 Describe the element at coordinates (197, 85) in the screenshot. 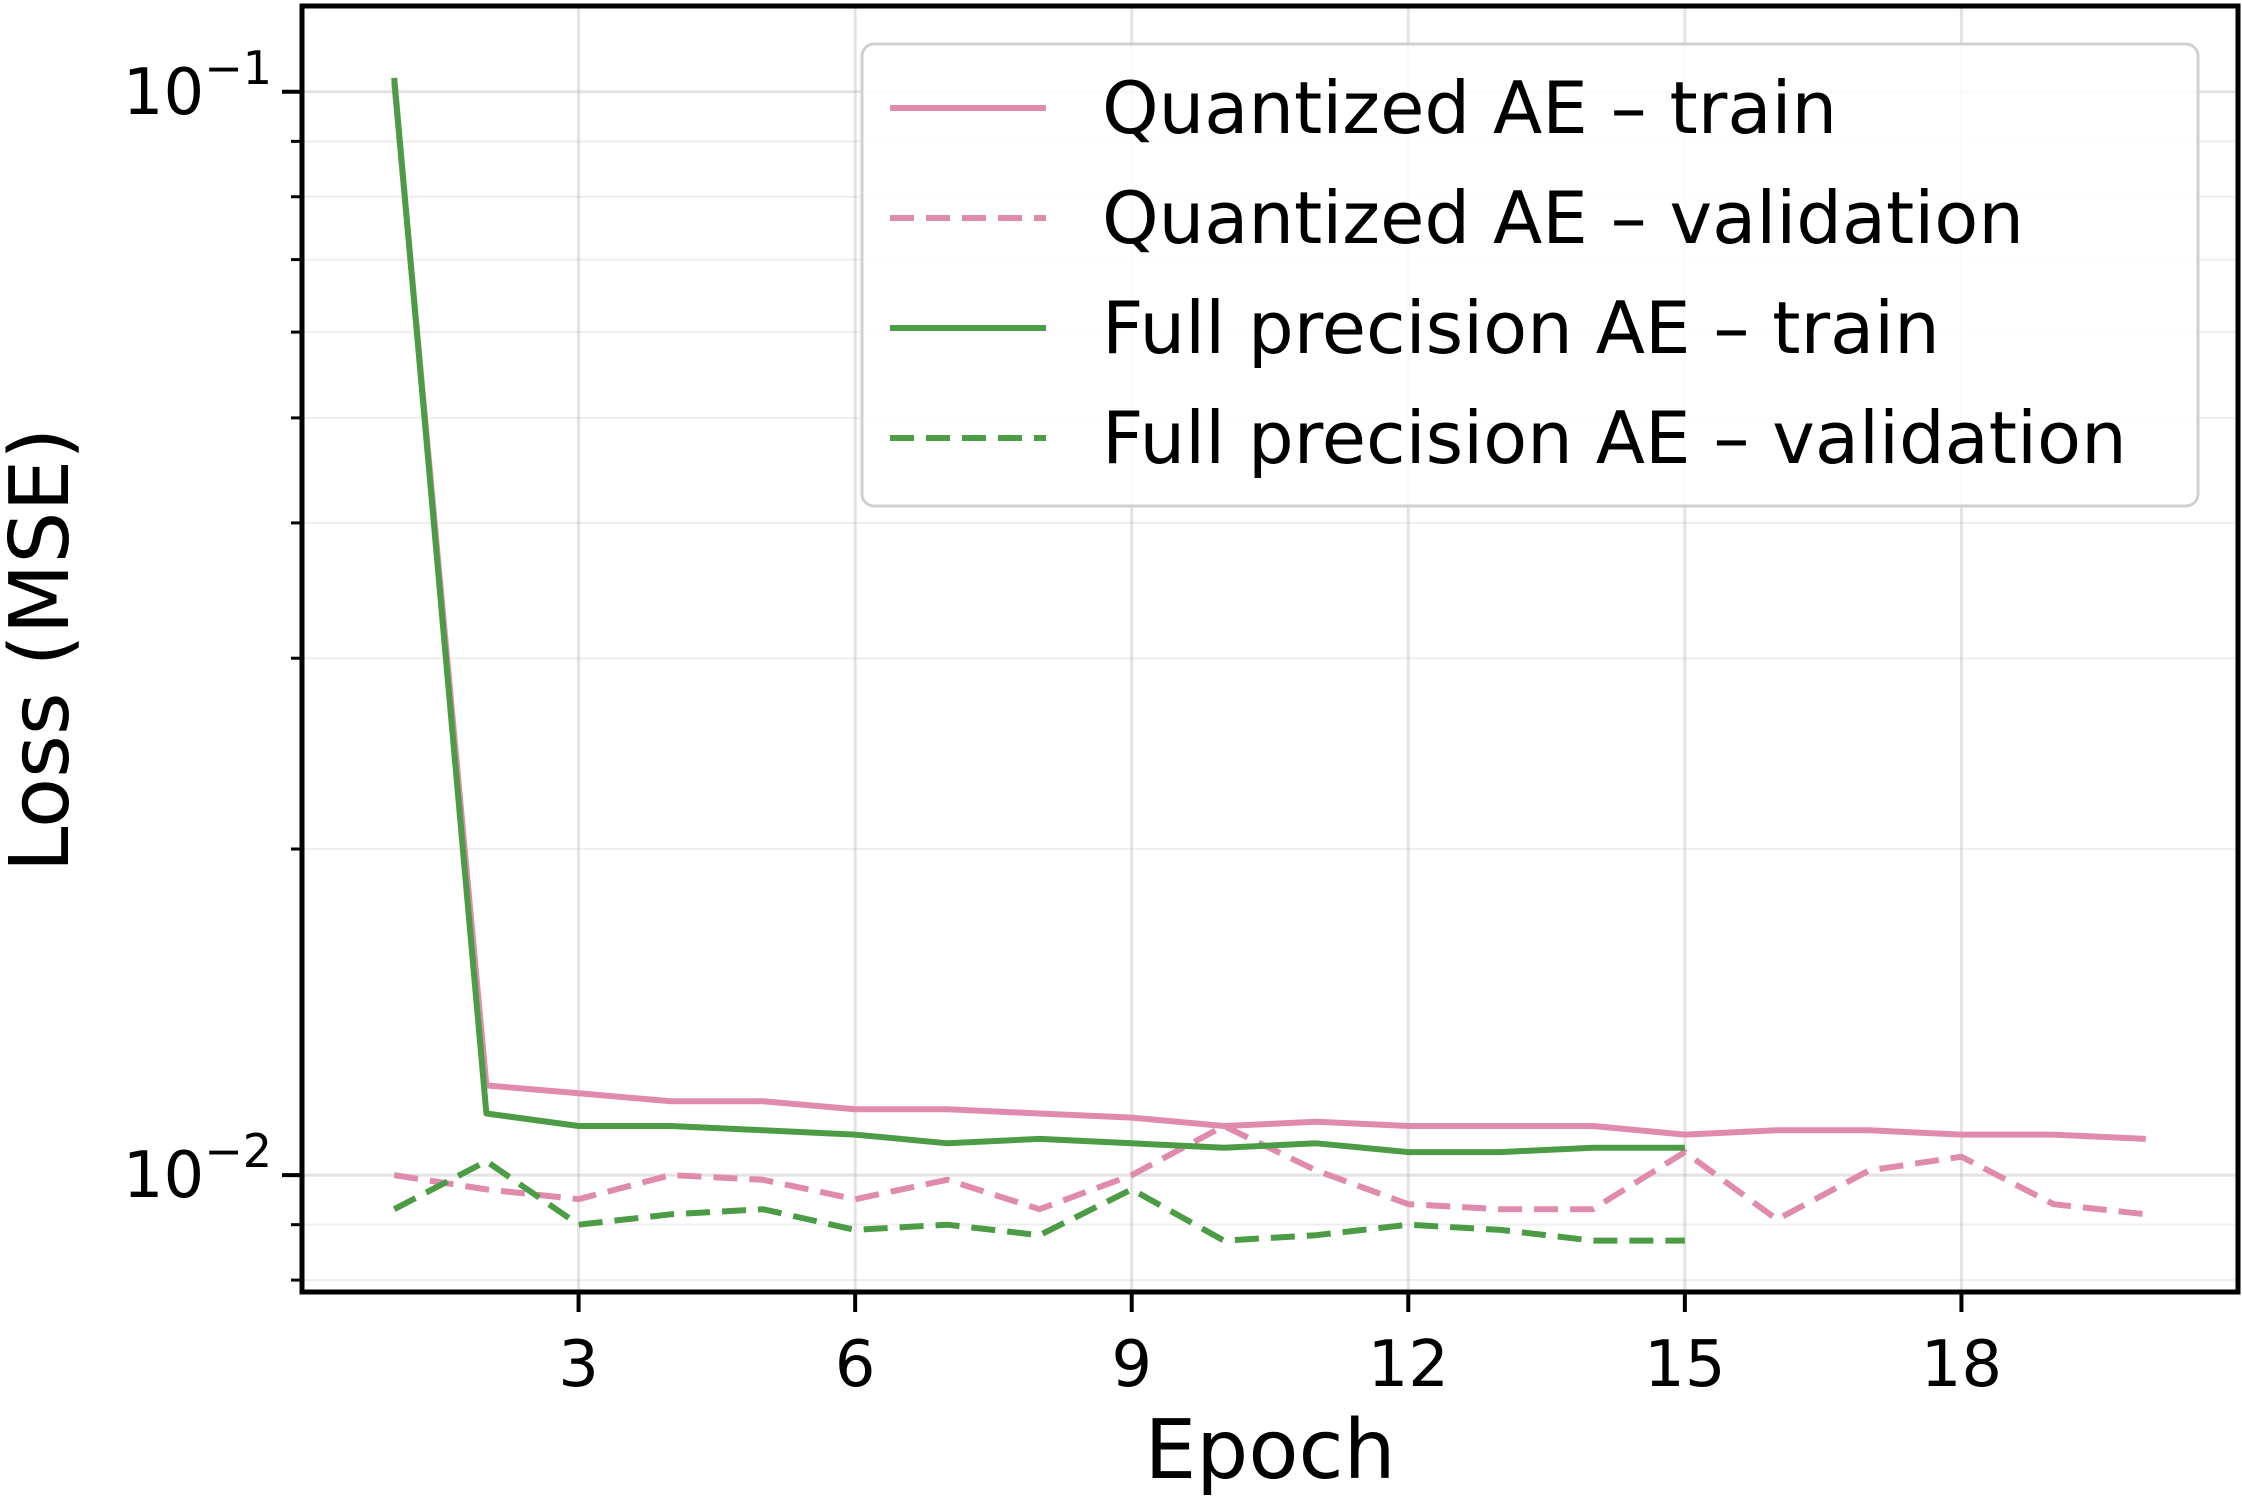

I see `y-tick-label: 10⁻¹` at that location.